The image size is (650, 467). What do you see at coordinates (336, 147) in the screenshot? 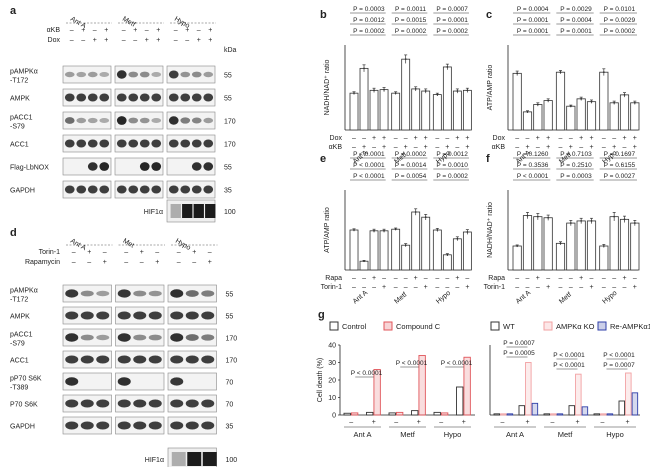
I see `treatment-label: αKB` at bounding box center [336, 147].